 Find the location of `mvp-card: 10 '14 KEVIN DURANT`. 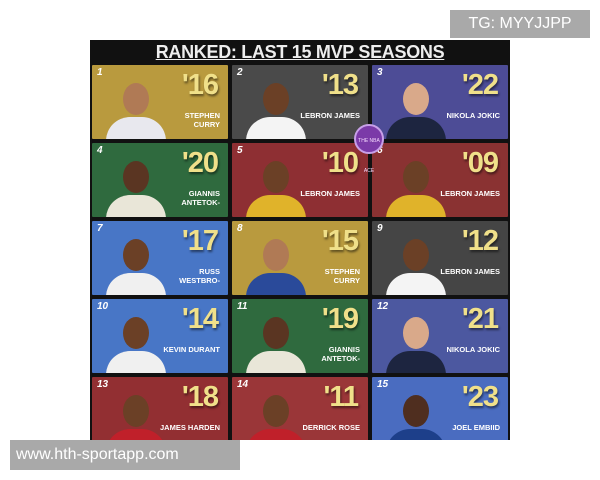

mvp-card: 10 '14 KEVIN DURANT is located at coordinates (160, 336).